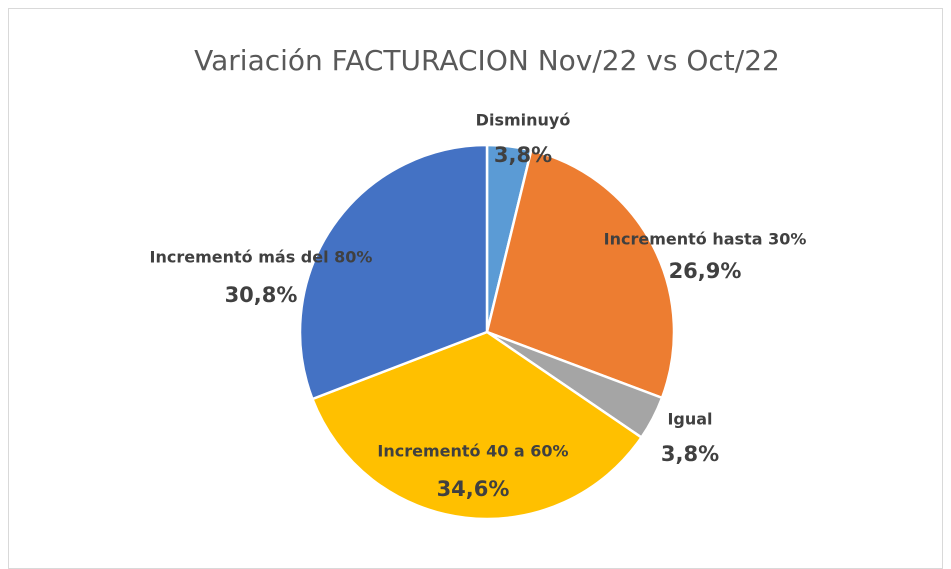 The image size is (951, 569). Describe the element at coordinates (523, 120) in the screenshot. I see `category-label: Disminuyó` at that location.